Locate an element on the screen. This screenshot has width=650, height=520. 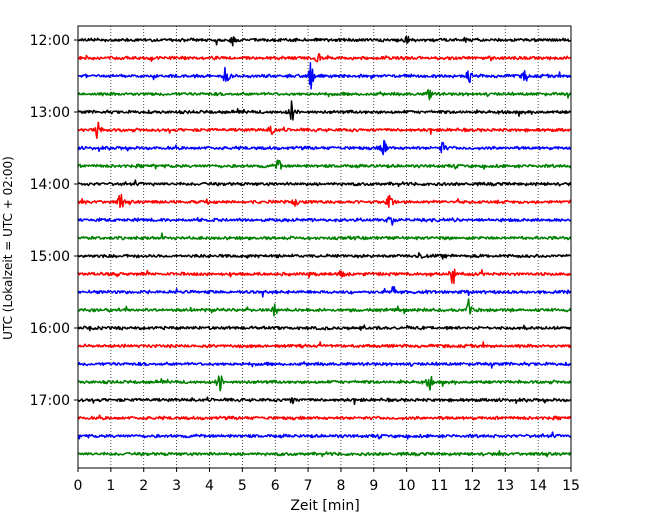
x-tick-label: 2 is located at coordinates (143, 486).